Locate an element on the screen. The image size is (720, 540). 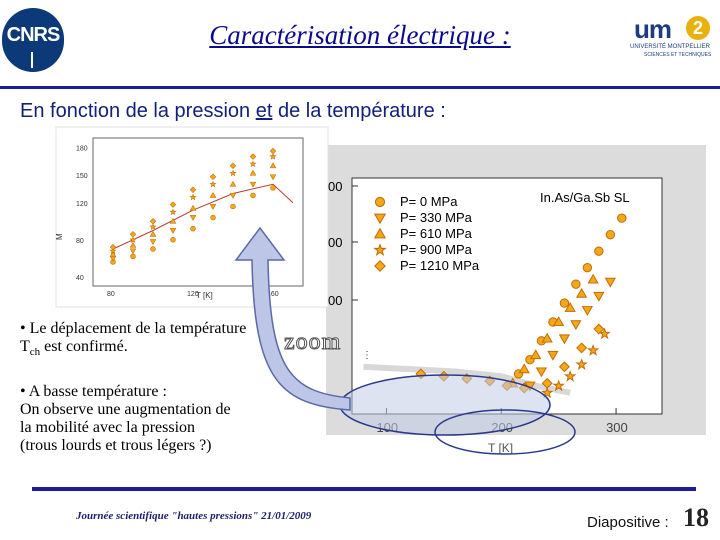
inset-xlabel: T [K] is located at coordinates (204, 295).